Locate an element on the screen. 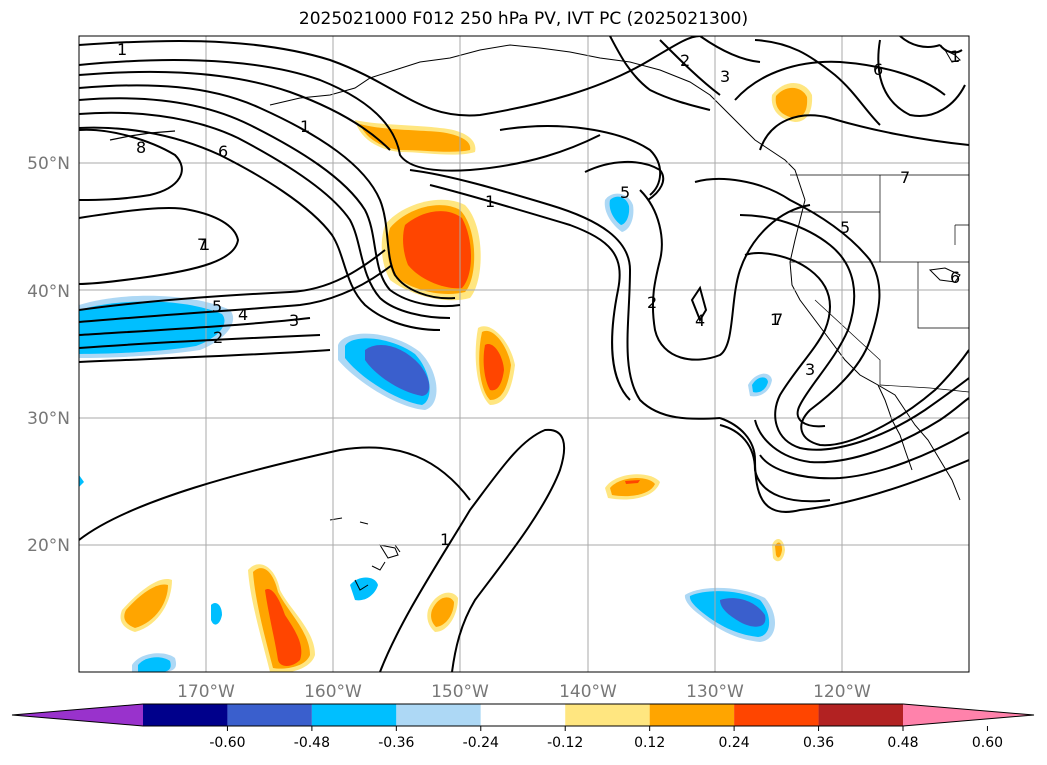 Image resolution: width=1047 pixels, height=765 pixels. colorbar-tick-label: -0.60 is located at coordinates (227, 743).